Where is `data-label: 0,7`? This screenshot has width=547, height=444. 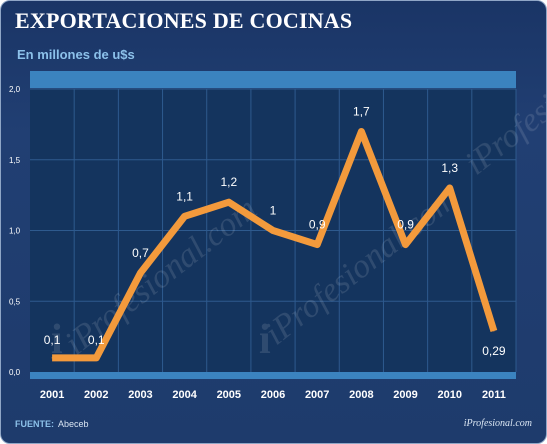 data-label: 0,7 is located at coordinates (140, 253).